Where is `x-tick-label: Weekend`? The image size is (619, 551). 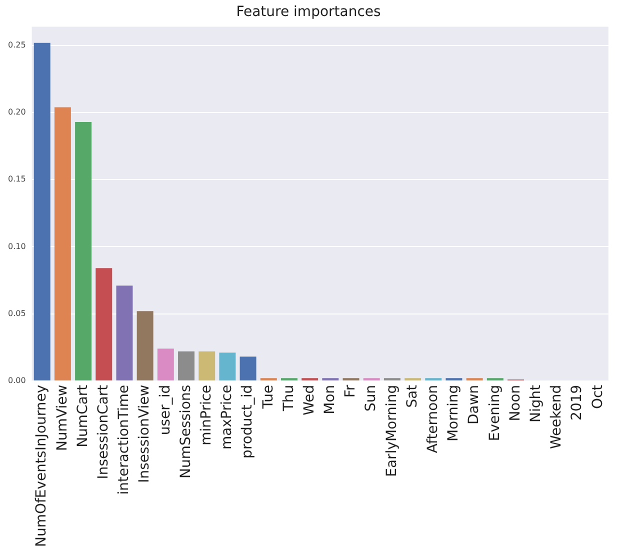
x-tick-label: Weekend is located at coordinates (556, 417).